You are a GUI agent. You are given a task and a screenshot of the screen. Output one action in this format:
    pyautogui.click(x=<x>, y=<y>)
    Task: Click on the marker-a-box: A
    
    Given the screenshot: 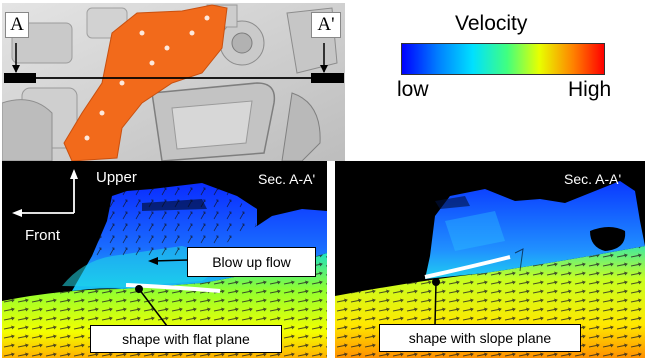 What is the action you would take?
    pyautogui.click(x=17, y=25)
    